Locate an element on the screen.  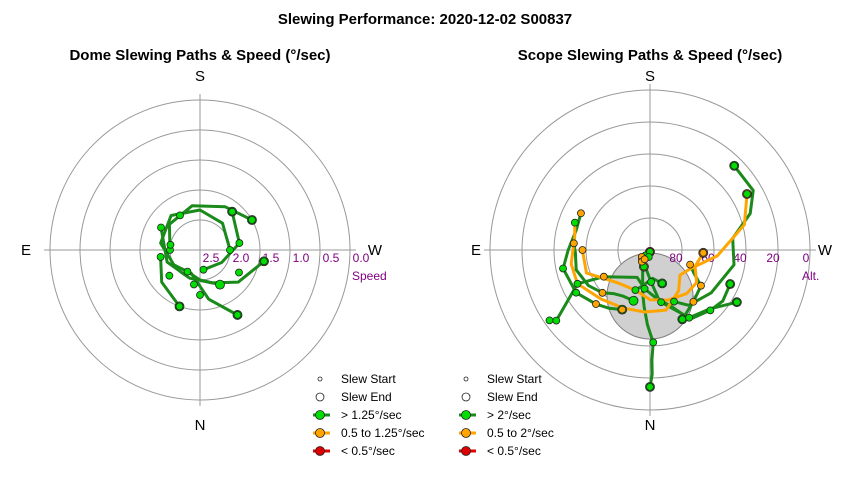
scope-legend-item: Slew Start is located at coordinates (502, 379).